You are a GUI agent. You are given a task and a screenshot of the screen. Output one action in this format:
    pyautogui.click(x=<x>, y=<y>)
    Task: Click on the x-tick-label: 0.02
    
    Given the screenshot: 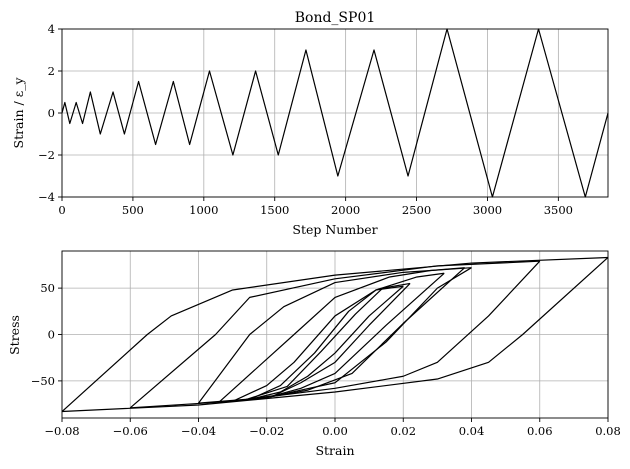 What is the action you would take?
    pyautogui.click(x=403, y=431)
    